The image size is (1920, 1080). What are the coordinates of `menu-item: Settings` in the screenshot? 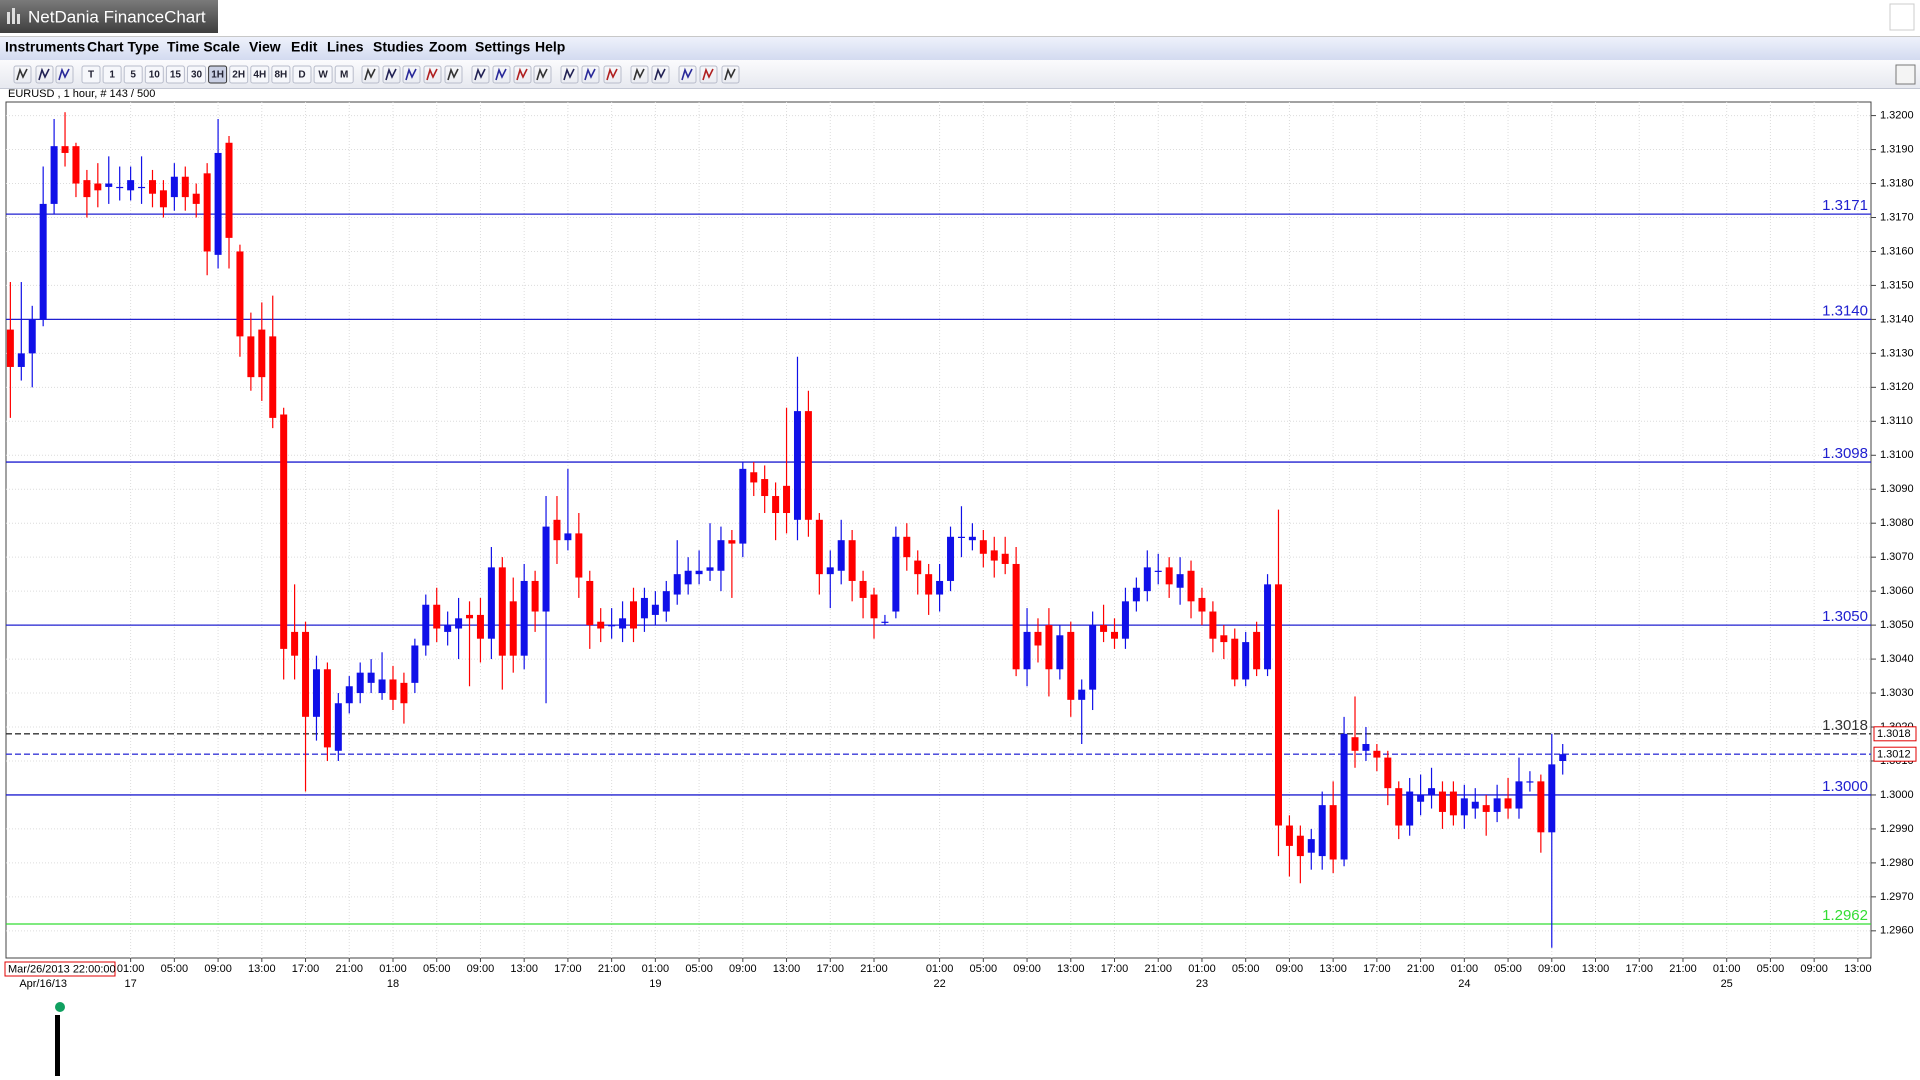 It's located at (502, 47).